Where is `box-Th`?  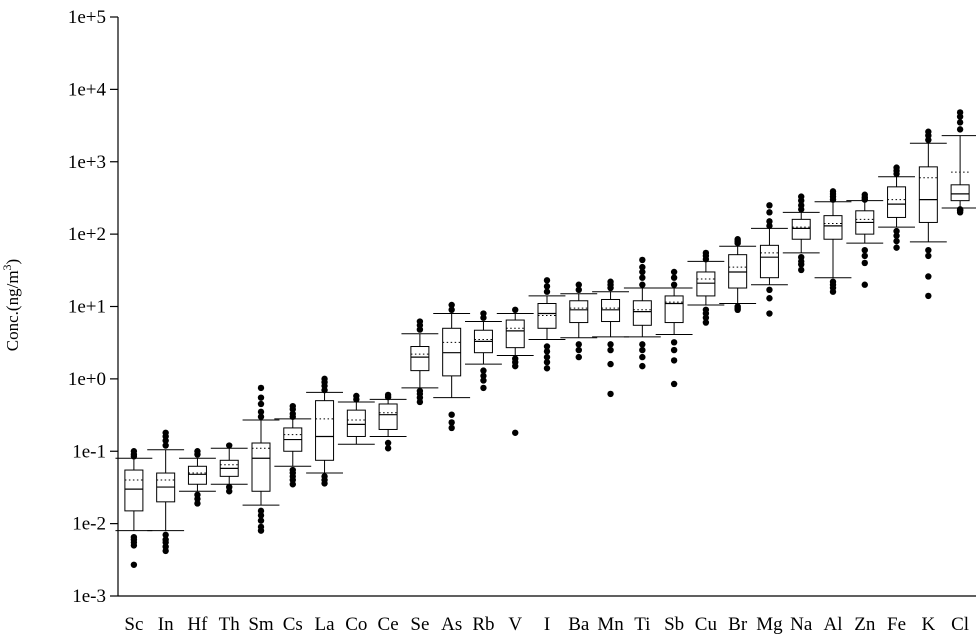
box-Th is located at coordinates (229, 468).